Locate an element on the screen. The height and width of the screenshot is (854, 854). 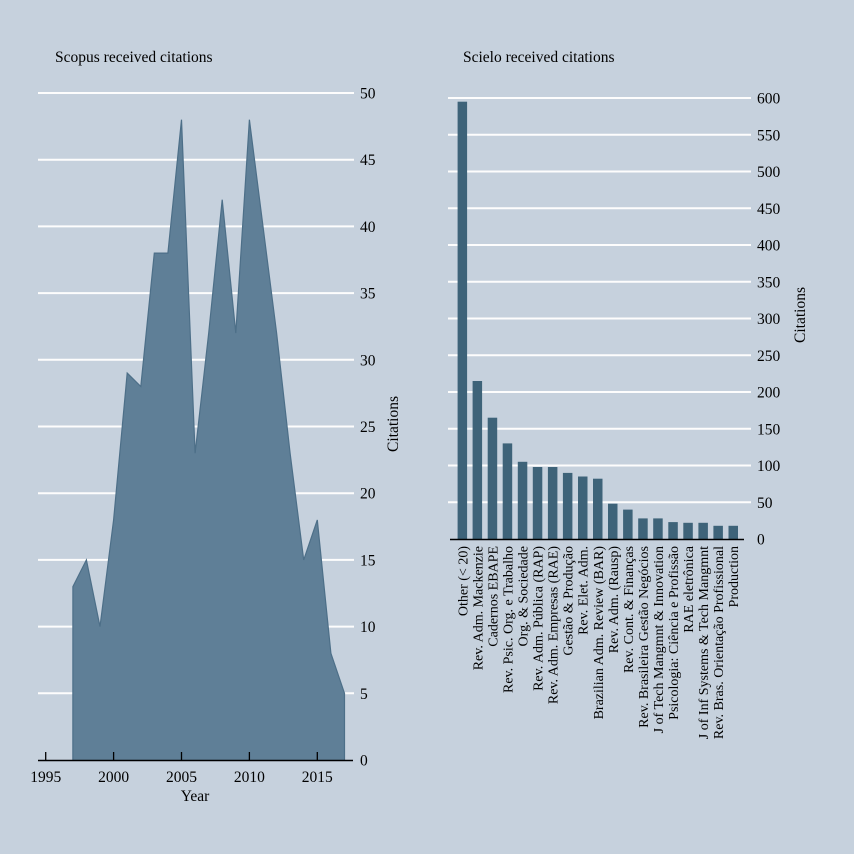
y-tick-label: 200 is located at coordinates (769, 393).